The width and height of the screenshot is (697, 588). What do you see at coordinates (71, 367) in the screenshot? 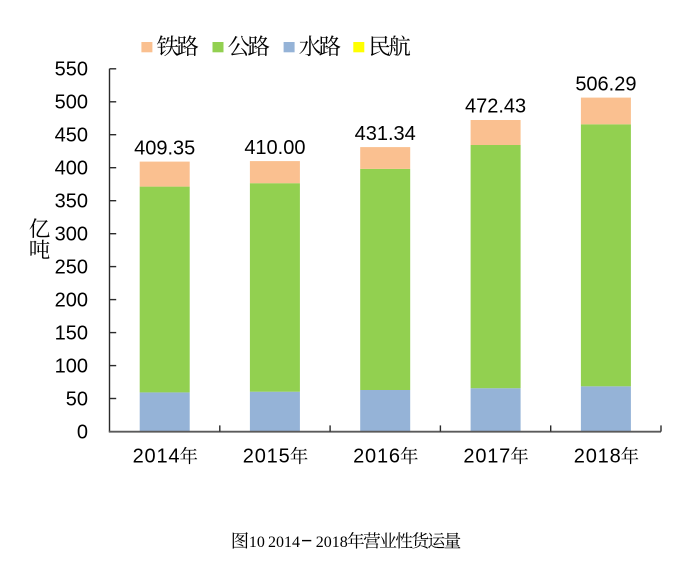
I see `svg-text: 100` at bounding box center [71, 367].